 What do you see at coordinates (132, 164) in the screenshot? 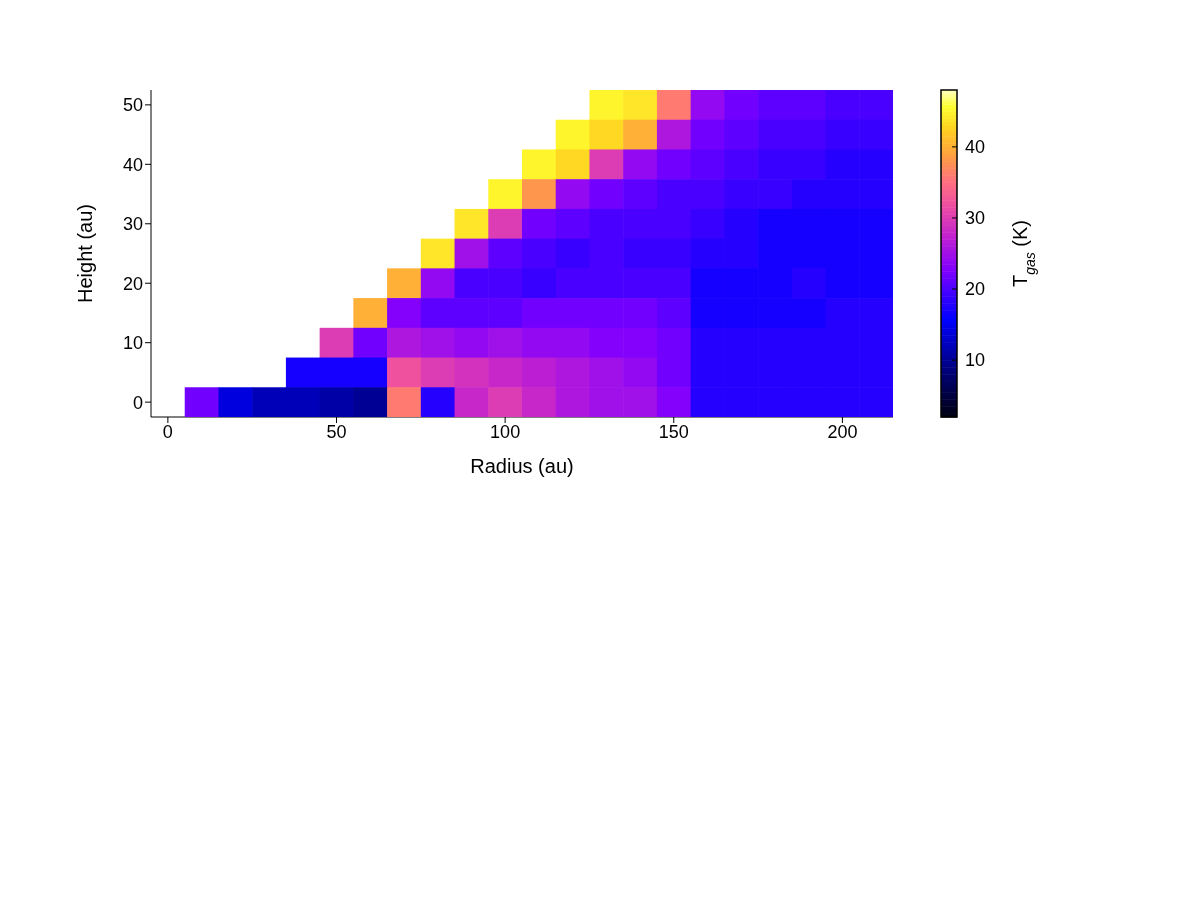
I see `y-tick-label: 40` at bounding box center [132, 164].